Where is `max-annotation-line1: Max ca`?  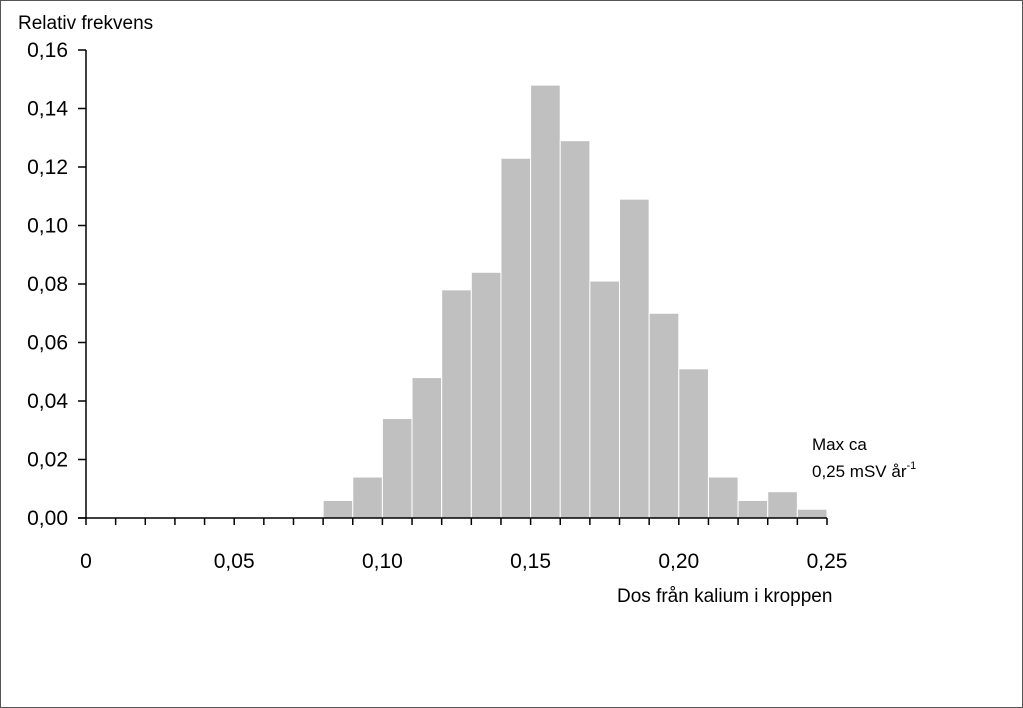 max-annotation-line1: Max ca is located at coordinates (839, 444).